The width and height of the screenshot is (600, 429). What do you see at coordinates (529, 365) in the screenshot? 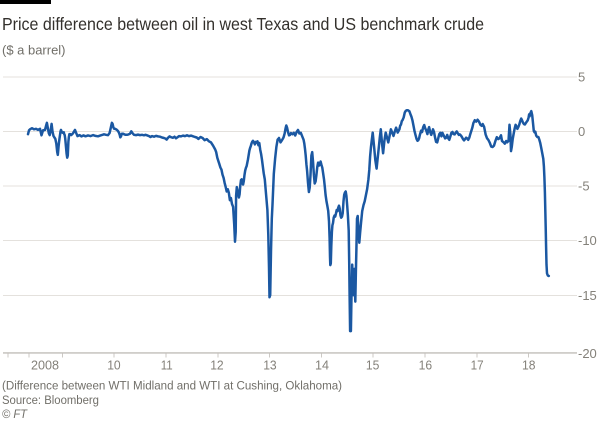
I see `svg-text: 18` at bounding box center [529, 365].